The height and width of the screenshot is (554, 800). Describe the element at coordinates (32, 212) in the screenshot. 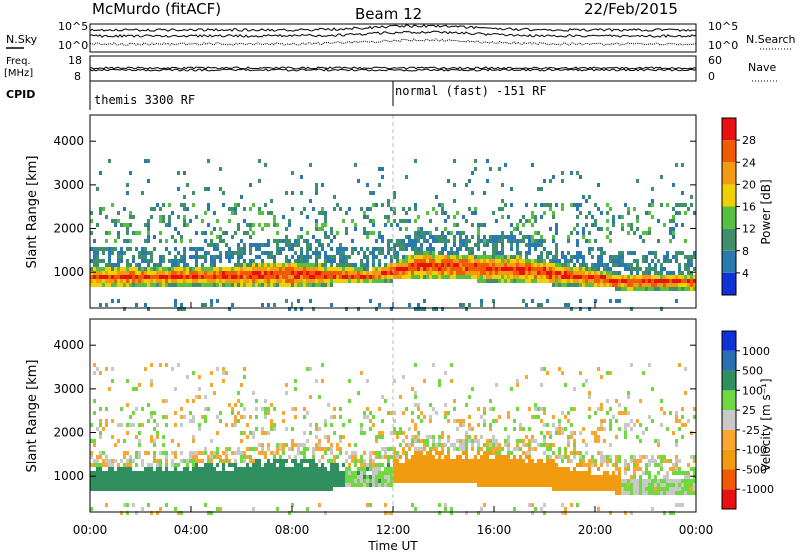

I see `power-ylabel: Slant Range [km]` at that location.